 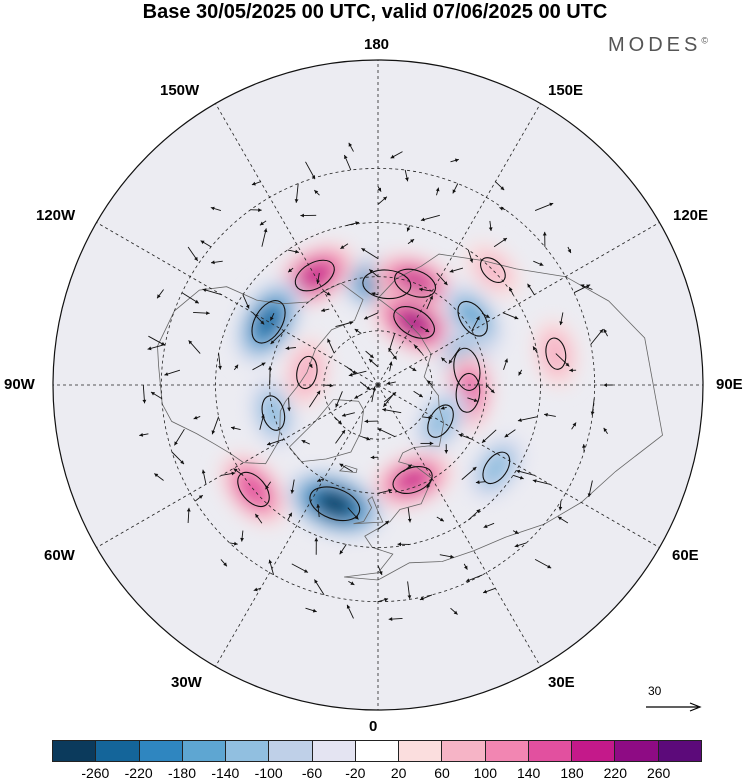 What do you see at coordinates (485, 773) in the screenshot?
I see `colorbar-tick-label: 100` at bounding box center [485, 773].